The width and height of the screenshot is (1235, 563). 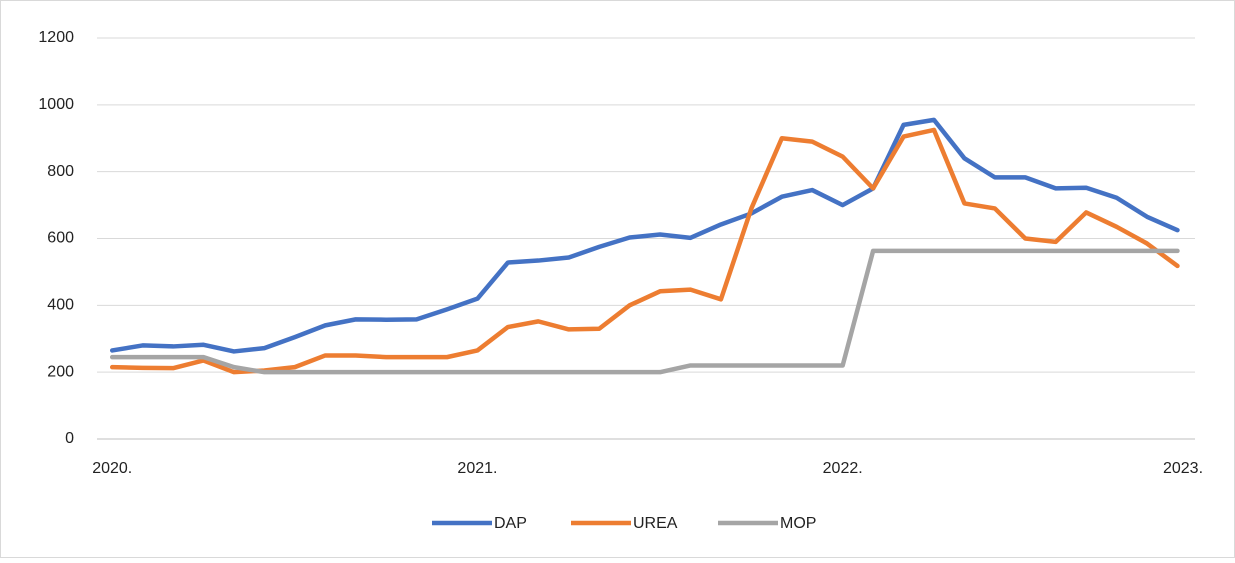 What do you see at coordinates (477, 468) in the screenshot?
I see `x-tick-label: 2021.` at bounding box center [477, 468].